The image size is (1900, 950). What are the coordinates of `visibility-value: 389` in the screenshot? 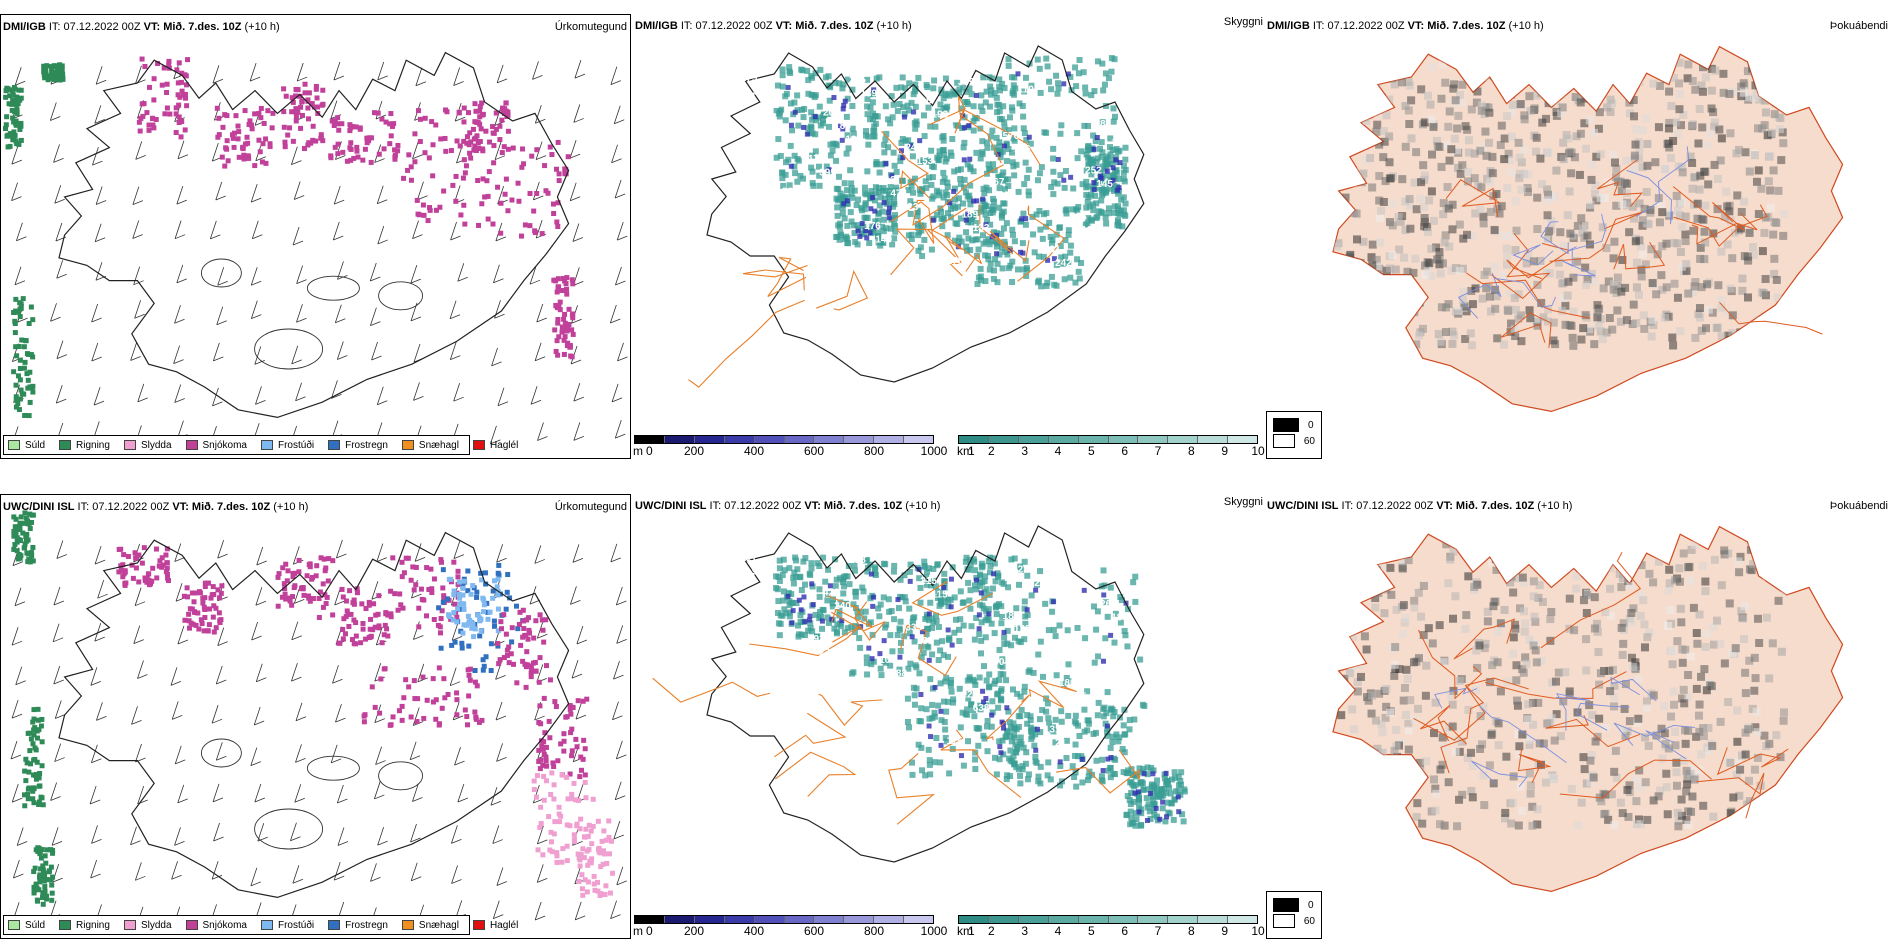 It's located at (966, 82).